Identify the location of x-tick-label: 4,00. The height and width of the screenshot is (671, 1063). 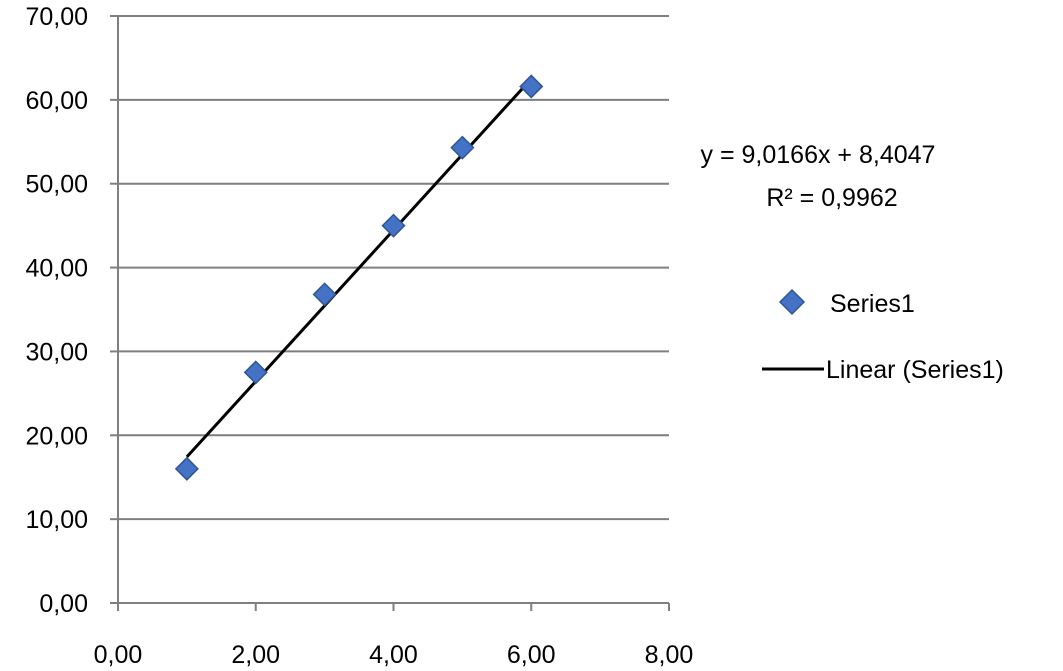
(393, 655).